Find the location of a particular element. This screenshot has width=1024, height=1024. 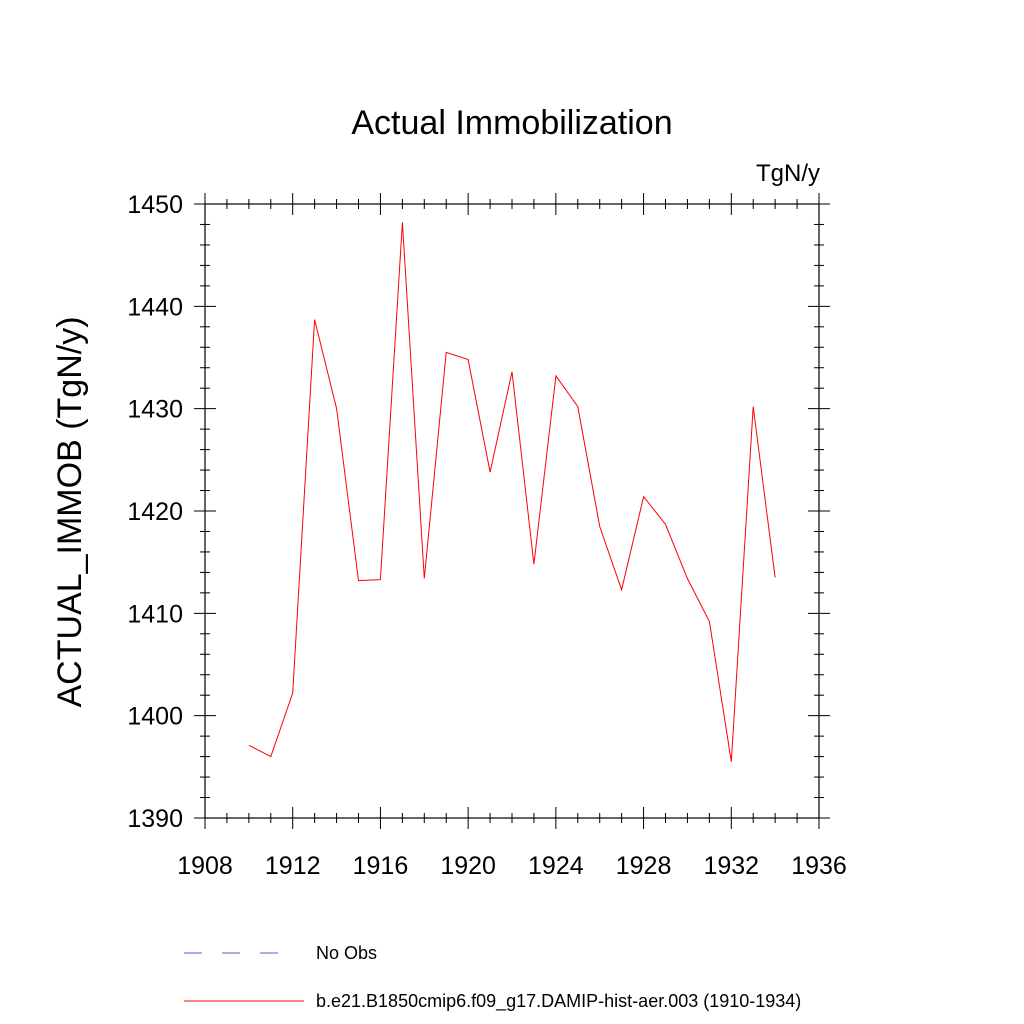

x-tick-label: 1928 is located at coordinates (644, 866).